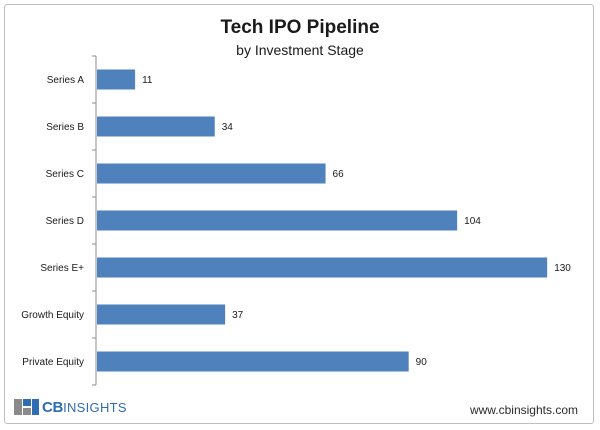 The width and height of the screenshot is (600, 430). What do you see at coordinates (95, 407) in the screenshot?
I see `logo-text-insights: INSIGHTS` at bounding box center [95, 407].